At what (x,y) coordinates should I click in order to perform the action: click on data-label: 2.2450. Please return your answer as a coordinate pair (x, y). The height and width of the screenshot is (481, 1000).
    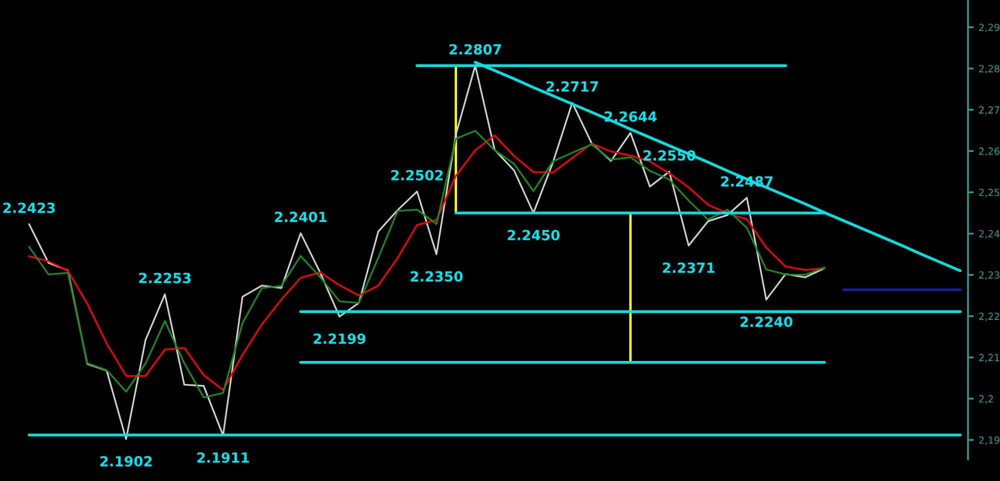
    Looking at the image, I should click on (534, 235).